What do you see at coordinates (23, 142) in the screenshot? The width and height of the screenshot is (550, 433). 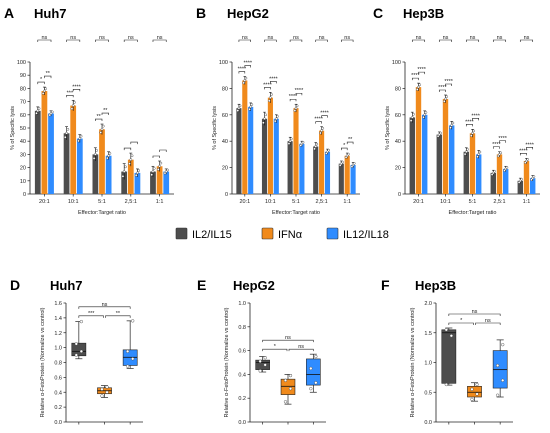 I see `y-tick-label: 40` at bounding box center [23, 142].